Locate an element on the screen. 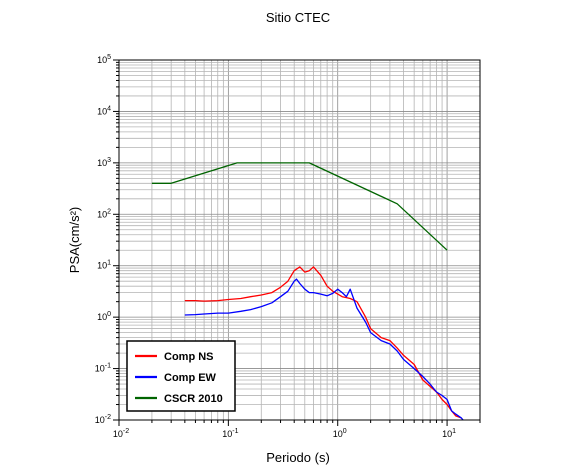  series-line-cscr-2010 is located at coordinates (299, 206).